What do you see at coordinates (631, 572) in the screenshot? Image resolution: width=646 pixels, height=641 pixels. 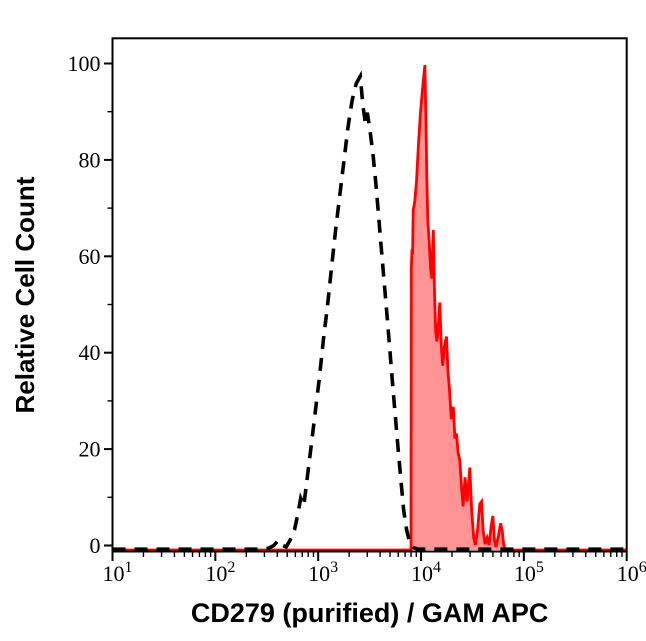 I see `x-tick-label: 10⁶` at bounding box center [631, 572].